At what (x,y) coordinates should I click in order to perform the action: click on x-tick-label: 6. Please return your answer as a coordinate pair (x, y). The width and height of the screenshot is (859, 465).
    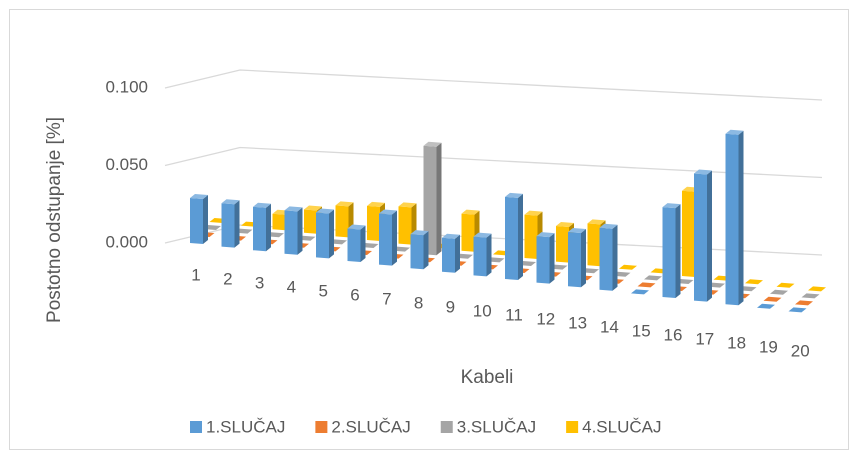
    Looking at the image, I should click on (354, 294).